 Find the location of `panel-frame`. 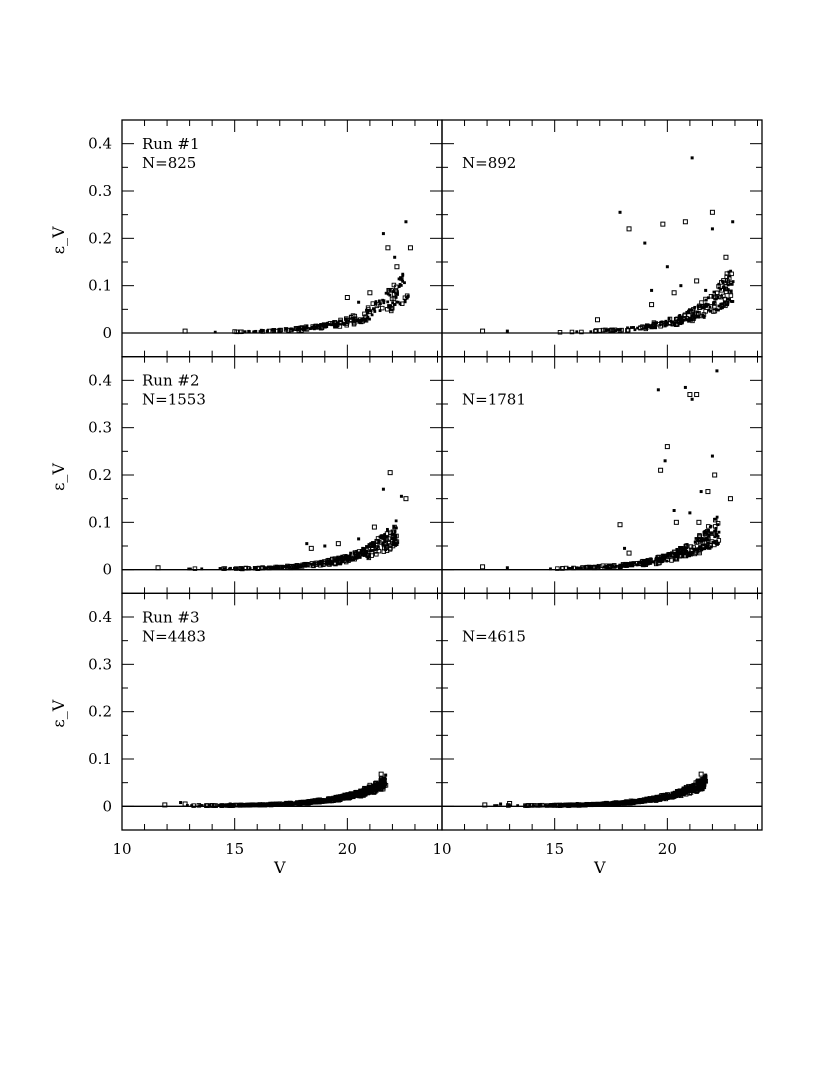

panel-frame is located at coordinates (602, 711).